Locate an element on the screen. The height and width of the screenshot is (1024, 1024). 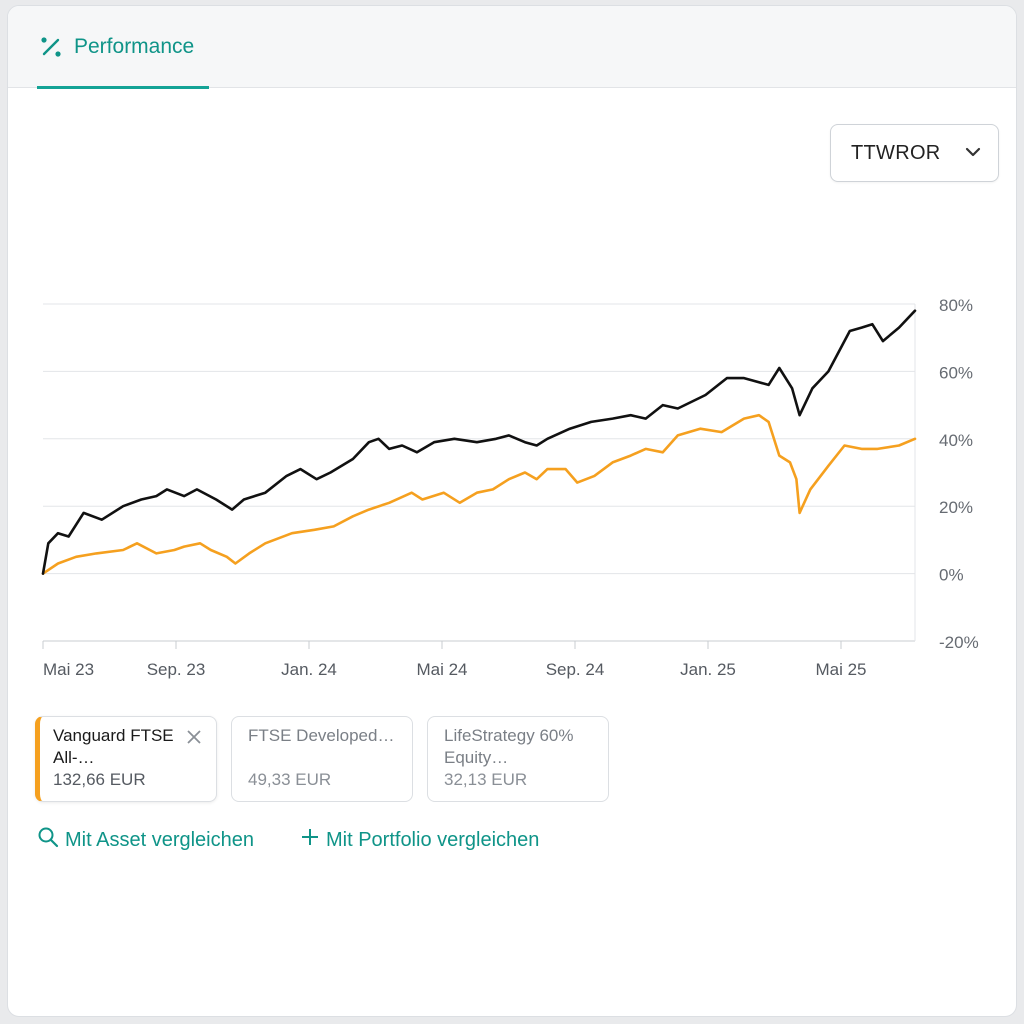
y-tick-label: 60% is located at coordinates (956, 372).